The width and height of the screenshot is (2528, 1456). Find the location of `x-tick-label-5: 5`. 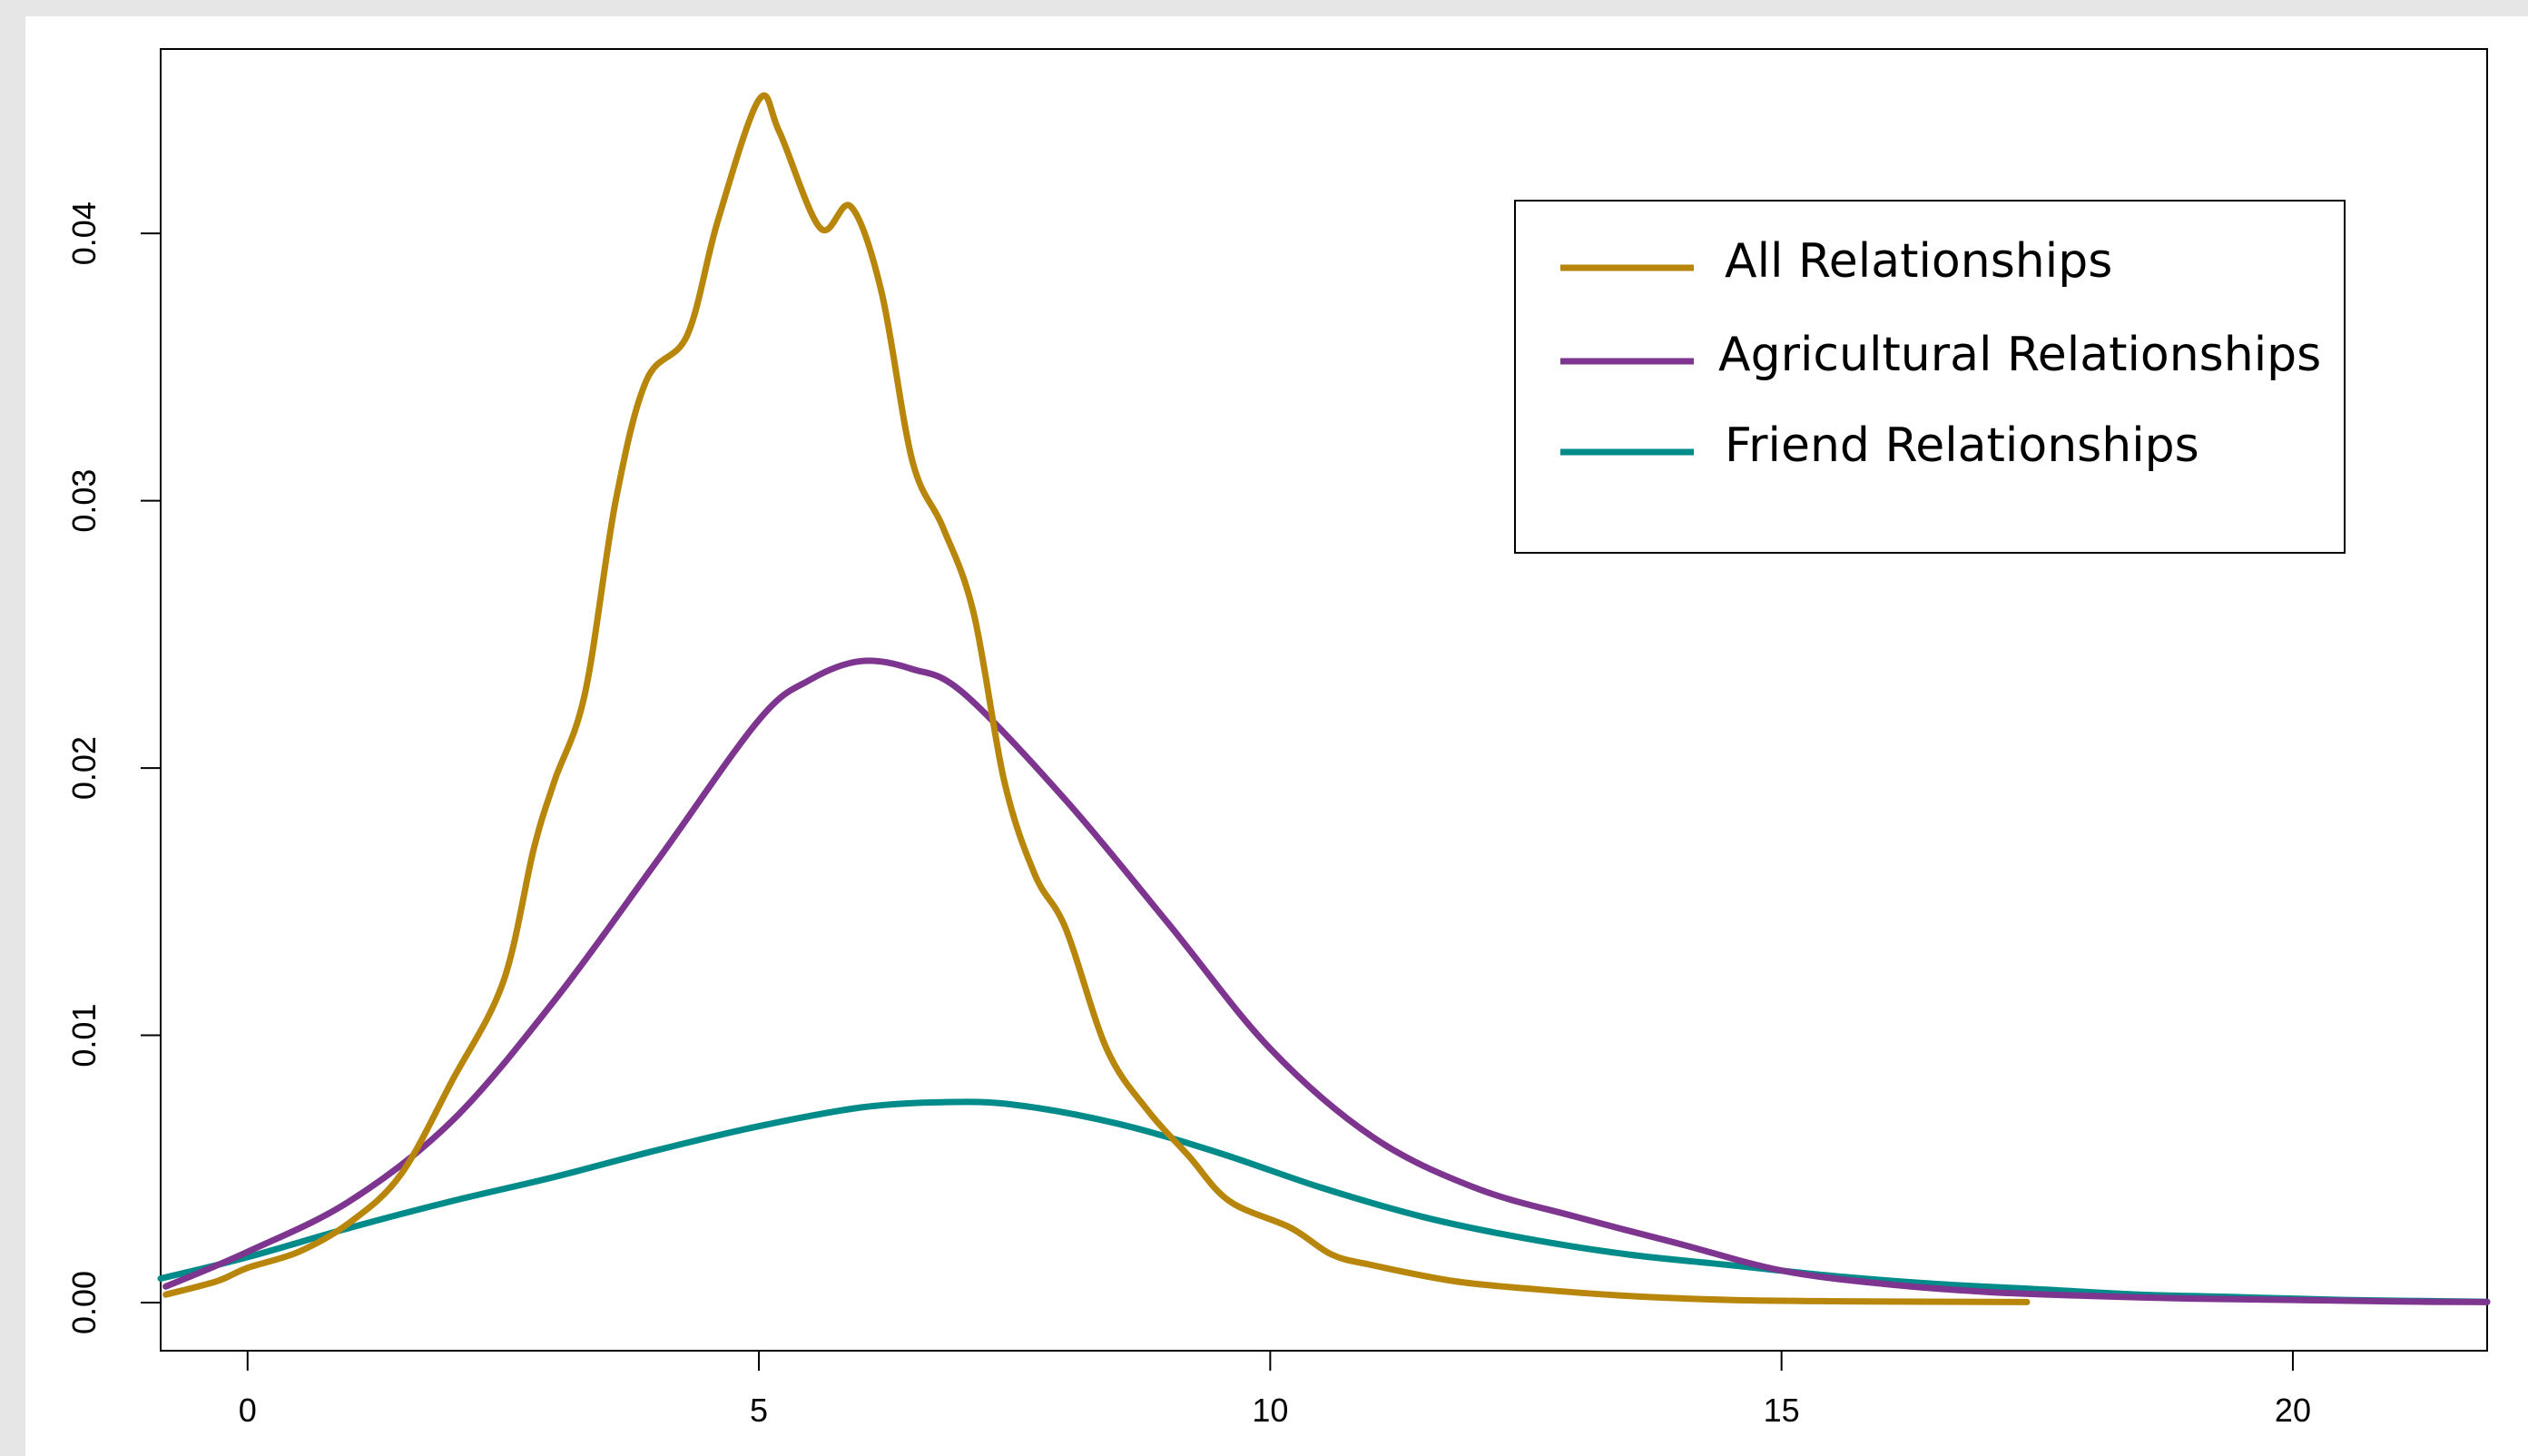

x-tick-label-5: 5 is located at coordinates (759, 1411).